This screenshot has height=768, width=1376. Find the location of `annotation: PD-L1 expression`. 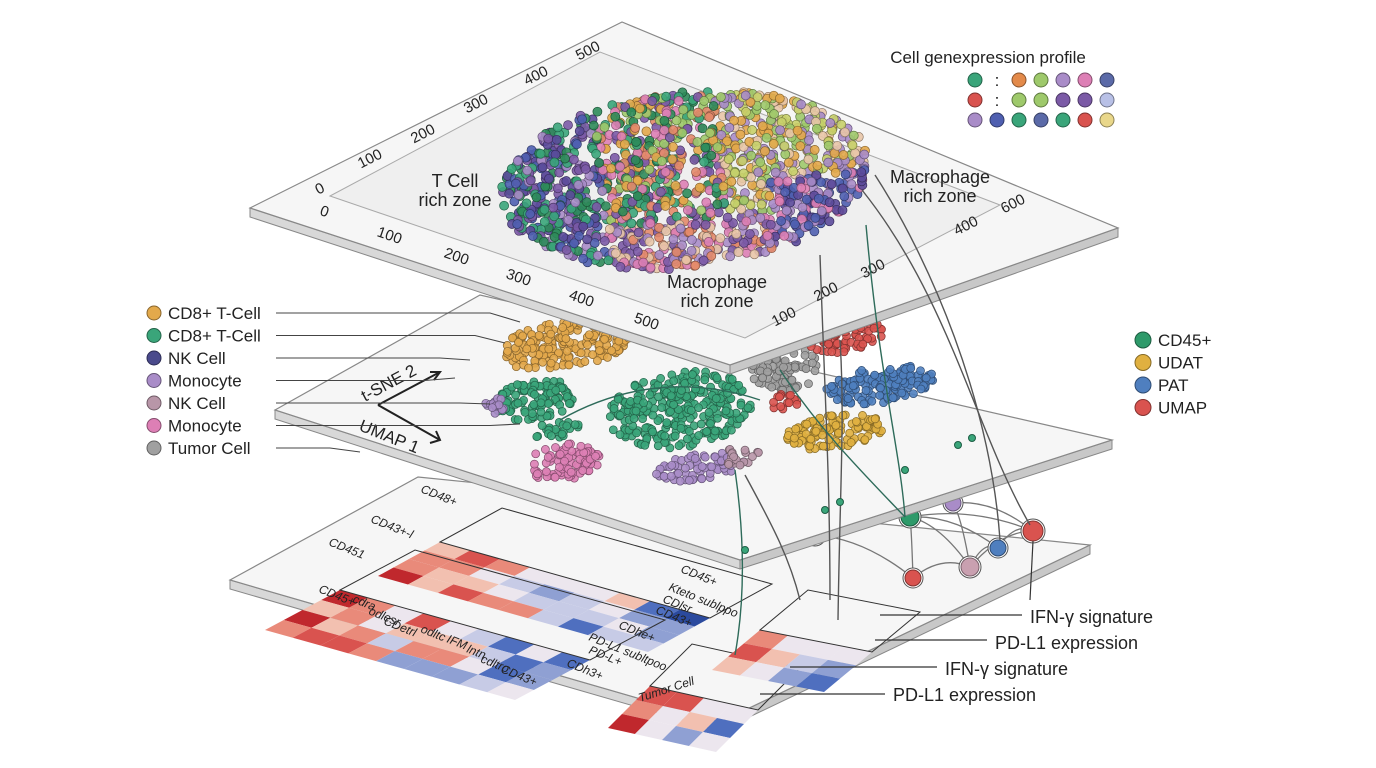

annotation: PD-L1 expression is located at coordinates (1066, 643).